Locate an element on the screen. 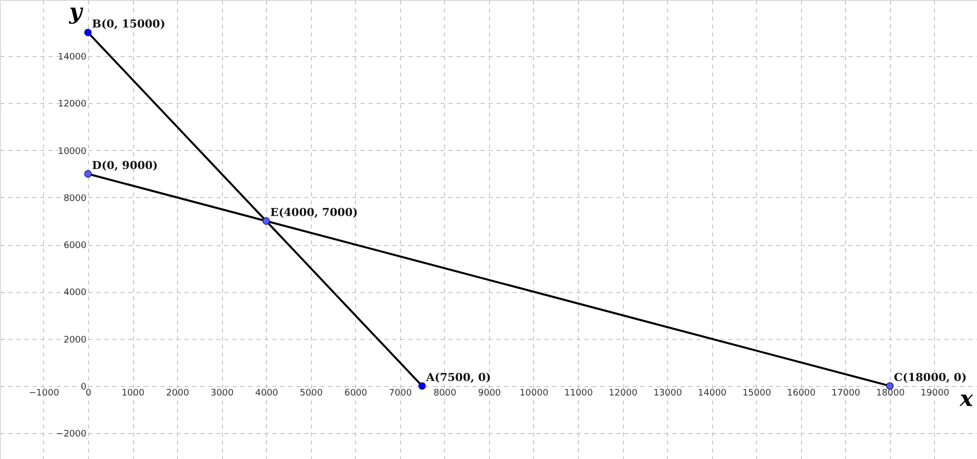 Image resolution: width=977 pixels, height=459 pixels. x-tick-label: 19000 is located at coordinates (935, 393).